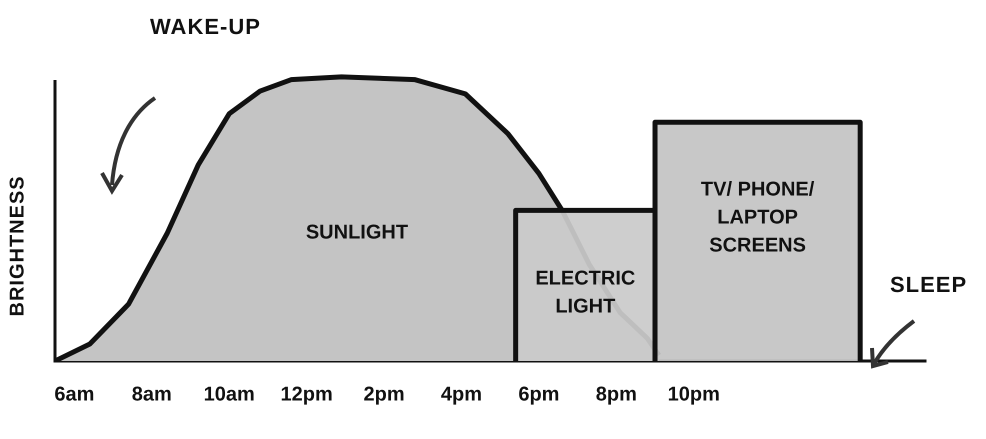  Describe the element at coordinates (929, 285) in the screenshot. I see `annotation: SLEEP` at that location.